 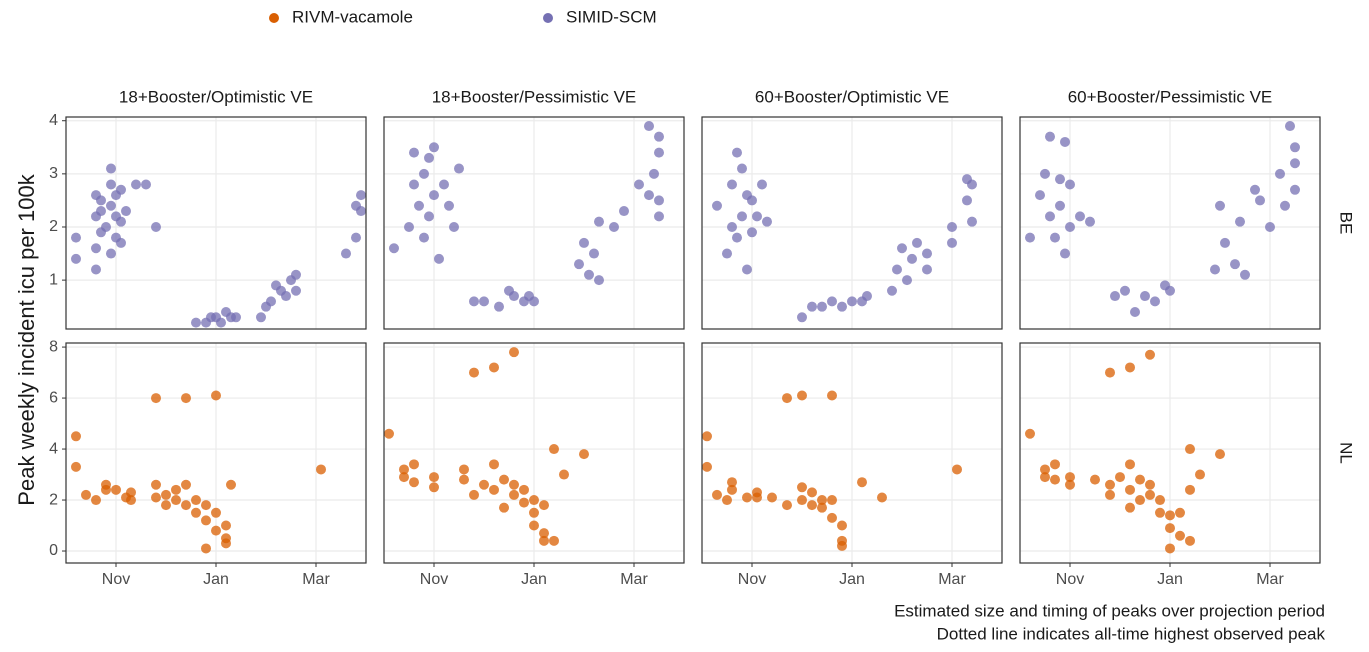 What do you see at coordinates (53, 120) in the screenshot?
I see `y-tick-label: 4` at bounding box center [53, 120].